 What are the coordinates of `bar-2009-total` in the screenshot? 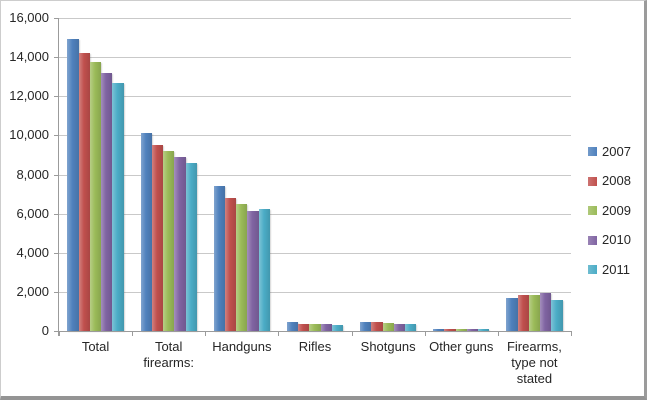 It's located at (95, 196).